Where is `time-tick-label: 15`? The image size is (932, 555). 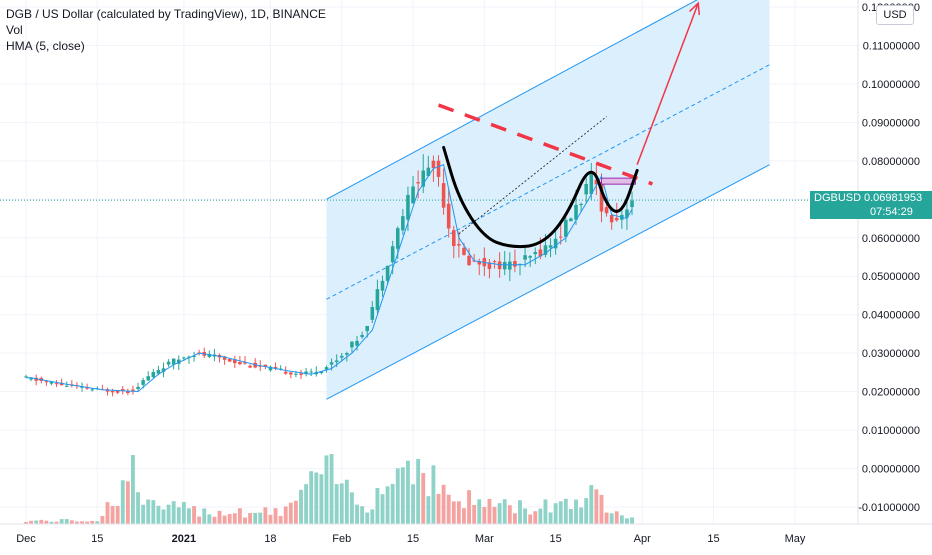 time-tick-label: 15 is located at coordinates (556, 539).